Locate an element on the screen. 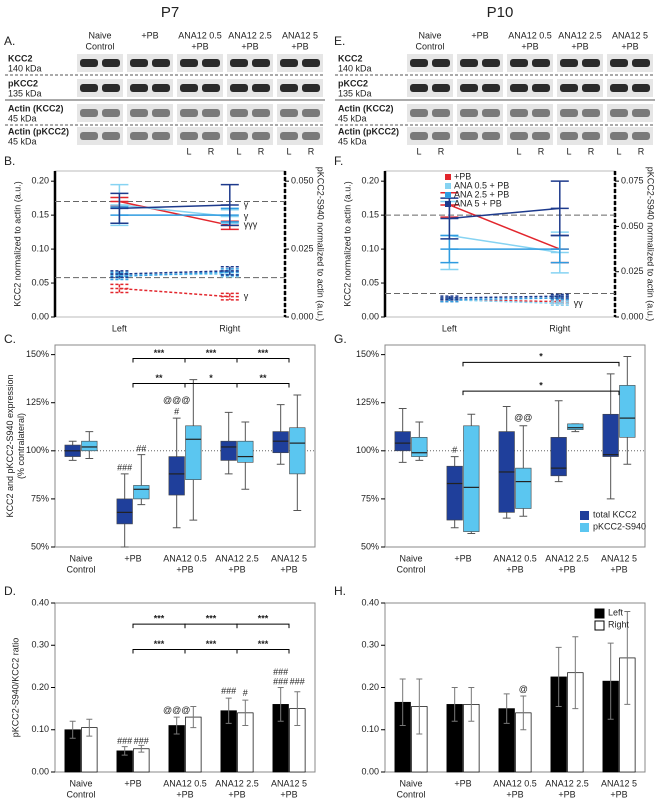 This screenshot has height=811, width=660. row-label: Actin (KCC2) is located at coordinates (366, 108).